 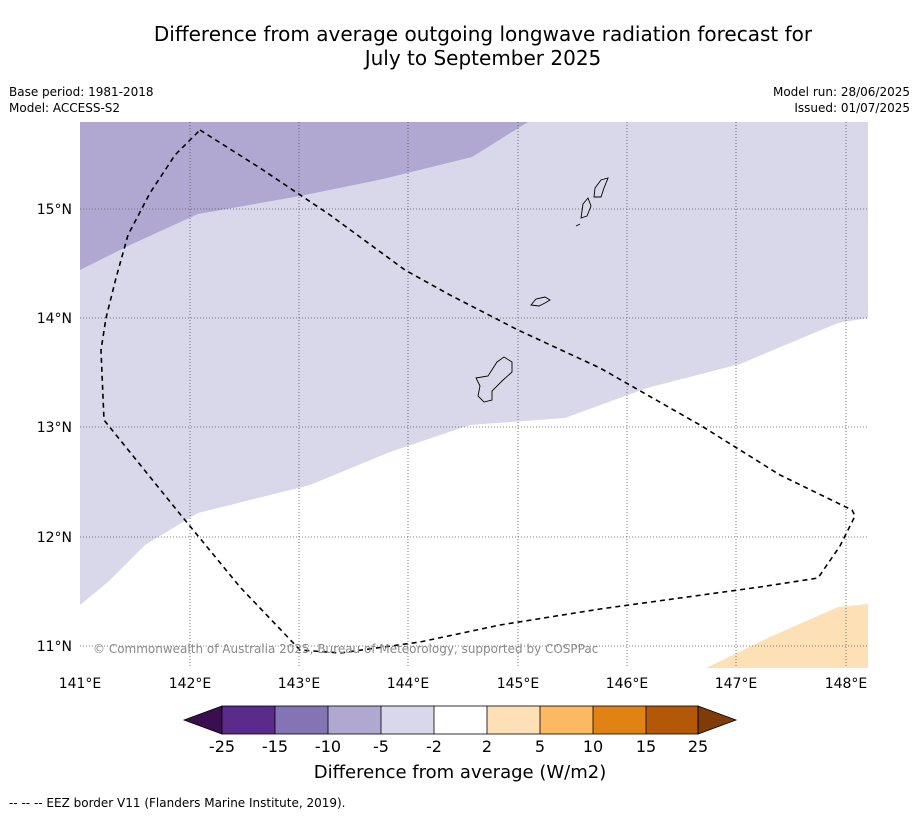 What do you see at coordinates (601, 187) in the screenshot?
I see `saipan-island` at bounding box center [601, 187].